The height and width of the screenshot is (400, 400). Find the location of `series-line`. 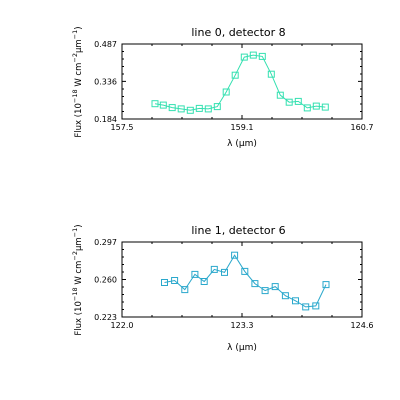

series-line is located at coordinates (240, 82).